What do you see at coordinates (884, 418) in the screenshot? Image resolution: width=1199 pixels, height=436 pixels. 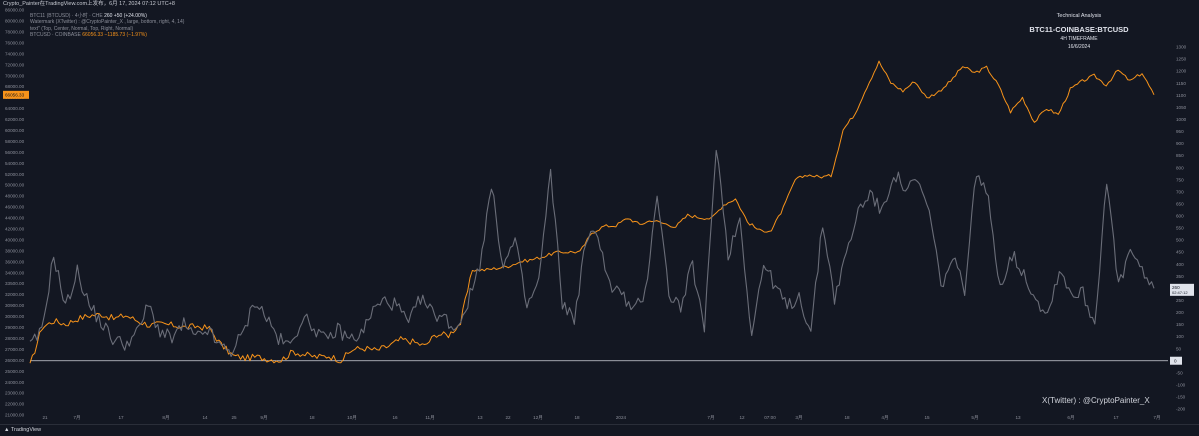 I see `x-tick-label: 4月` at bounding box center [884, 418].